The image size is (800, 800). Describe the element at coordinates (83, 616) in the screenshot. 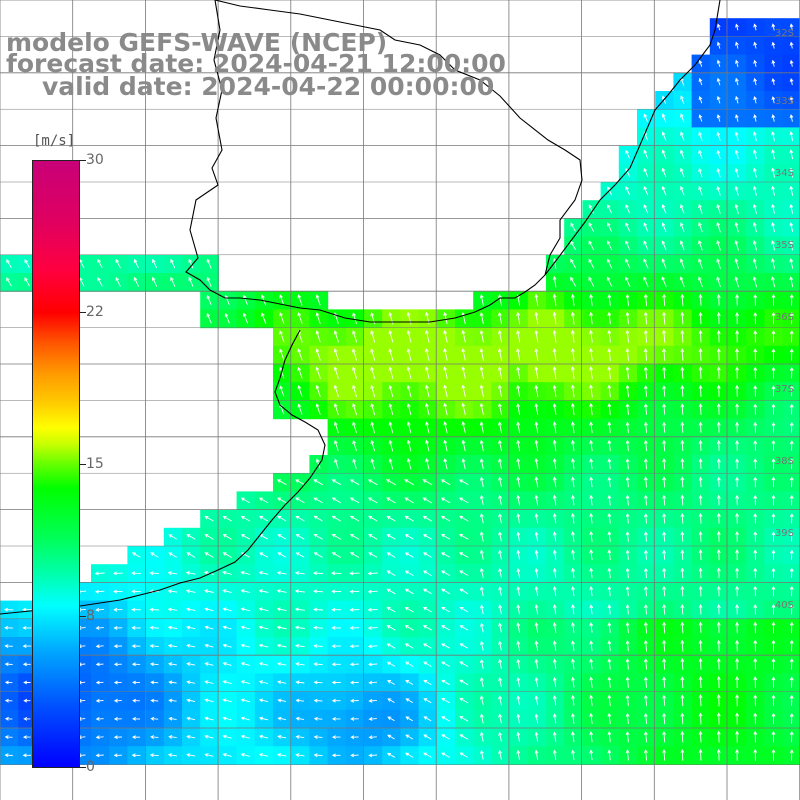

I see `colorbar-tick-mark` at that location.